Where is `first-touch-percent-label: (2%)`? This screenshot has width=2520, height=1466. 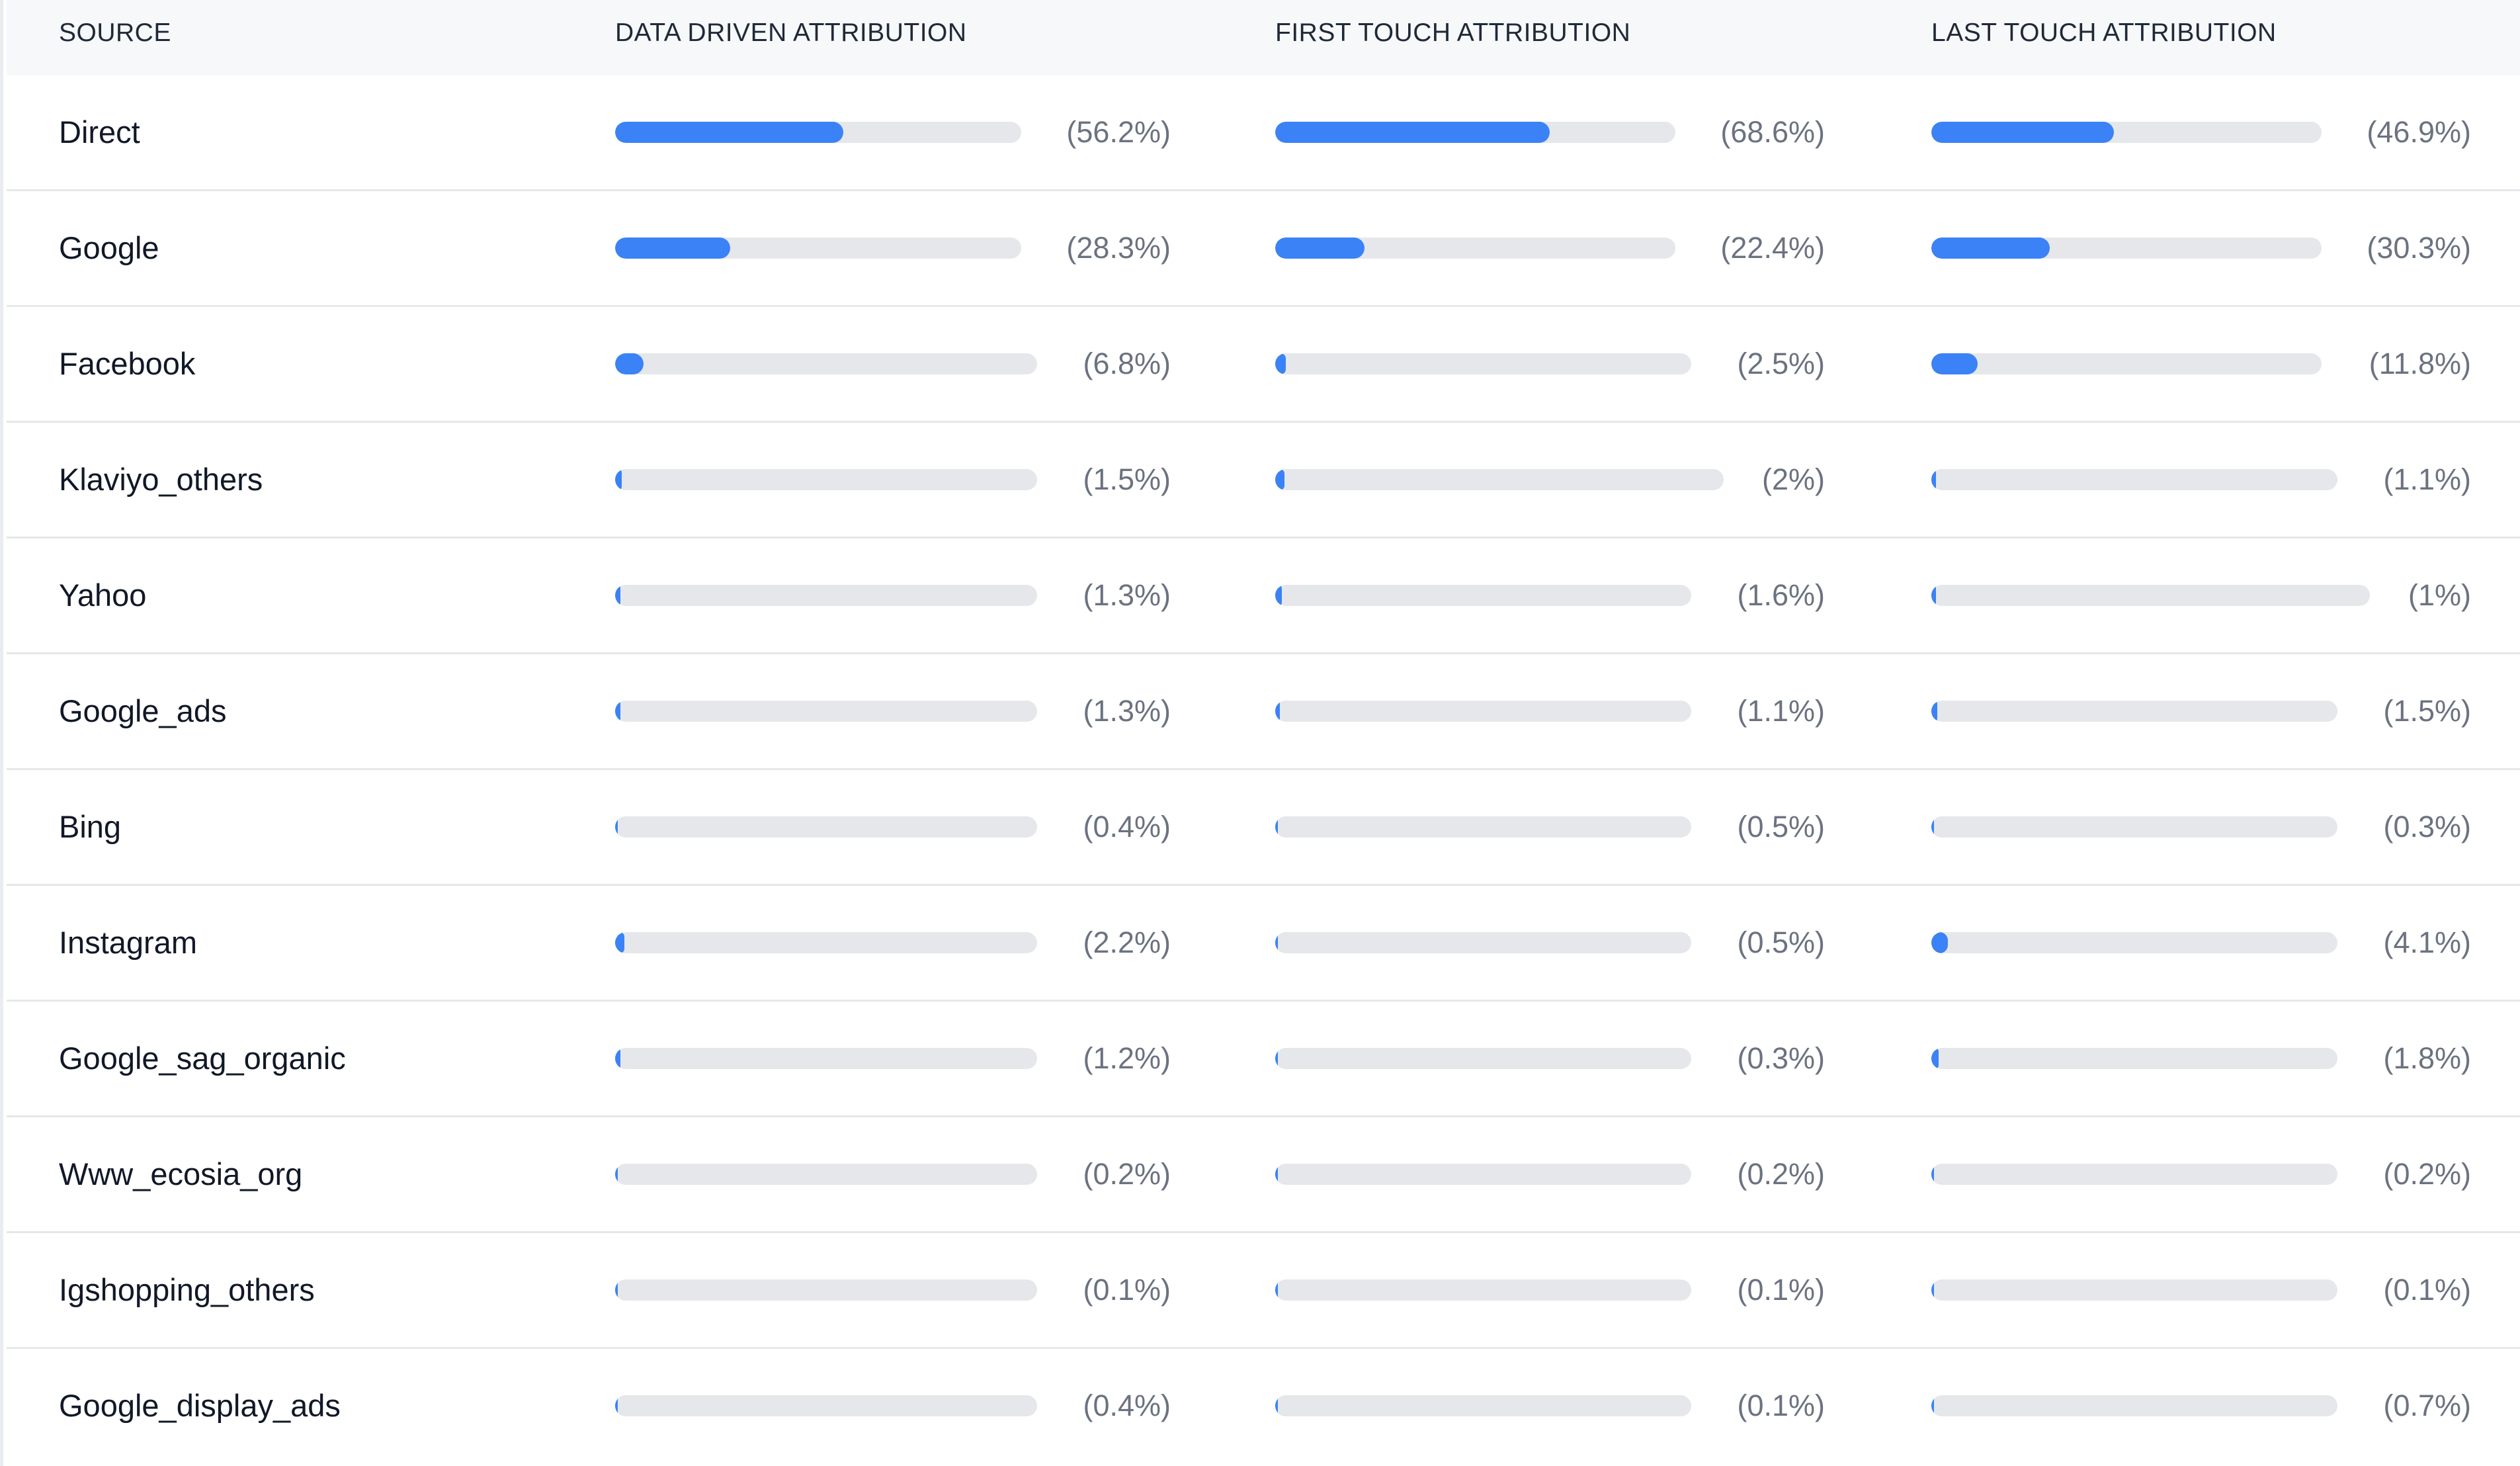 first-touch-percent-label: (2%) is located at coordinates (1793, 479).